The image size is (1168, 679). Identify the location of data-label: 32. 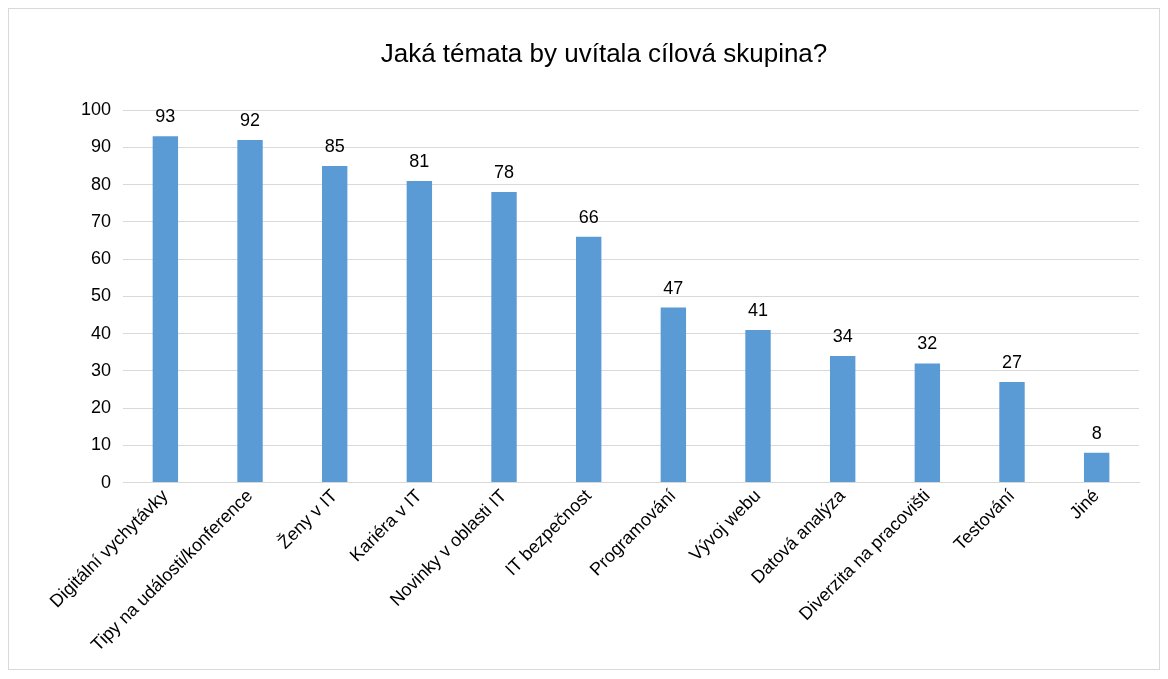
(927, 343).